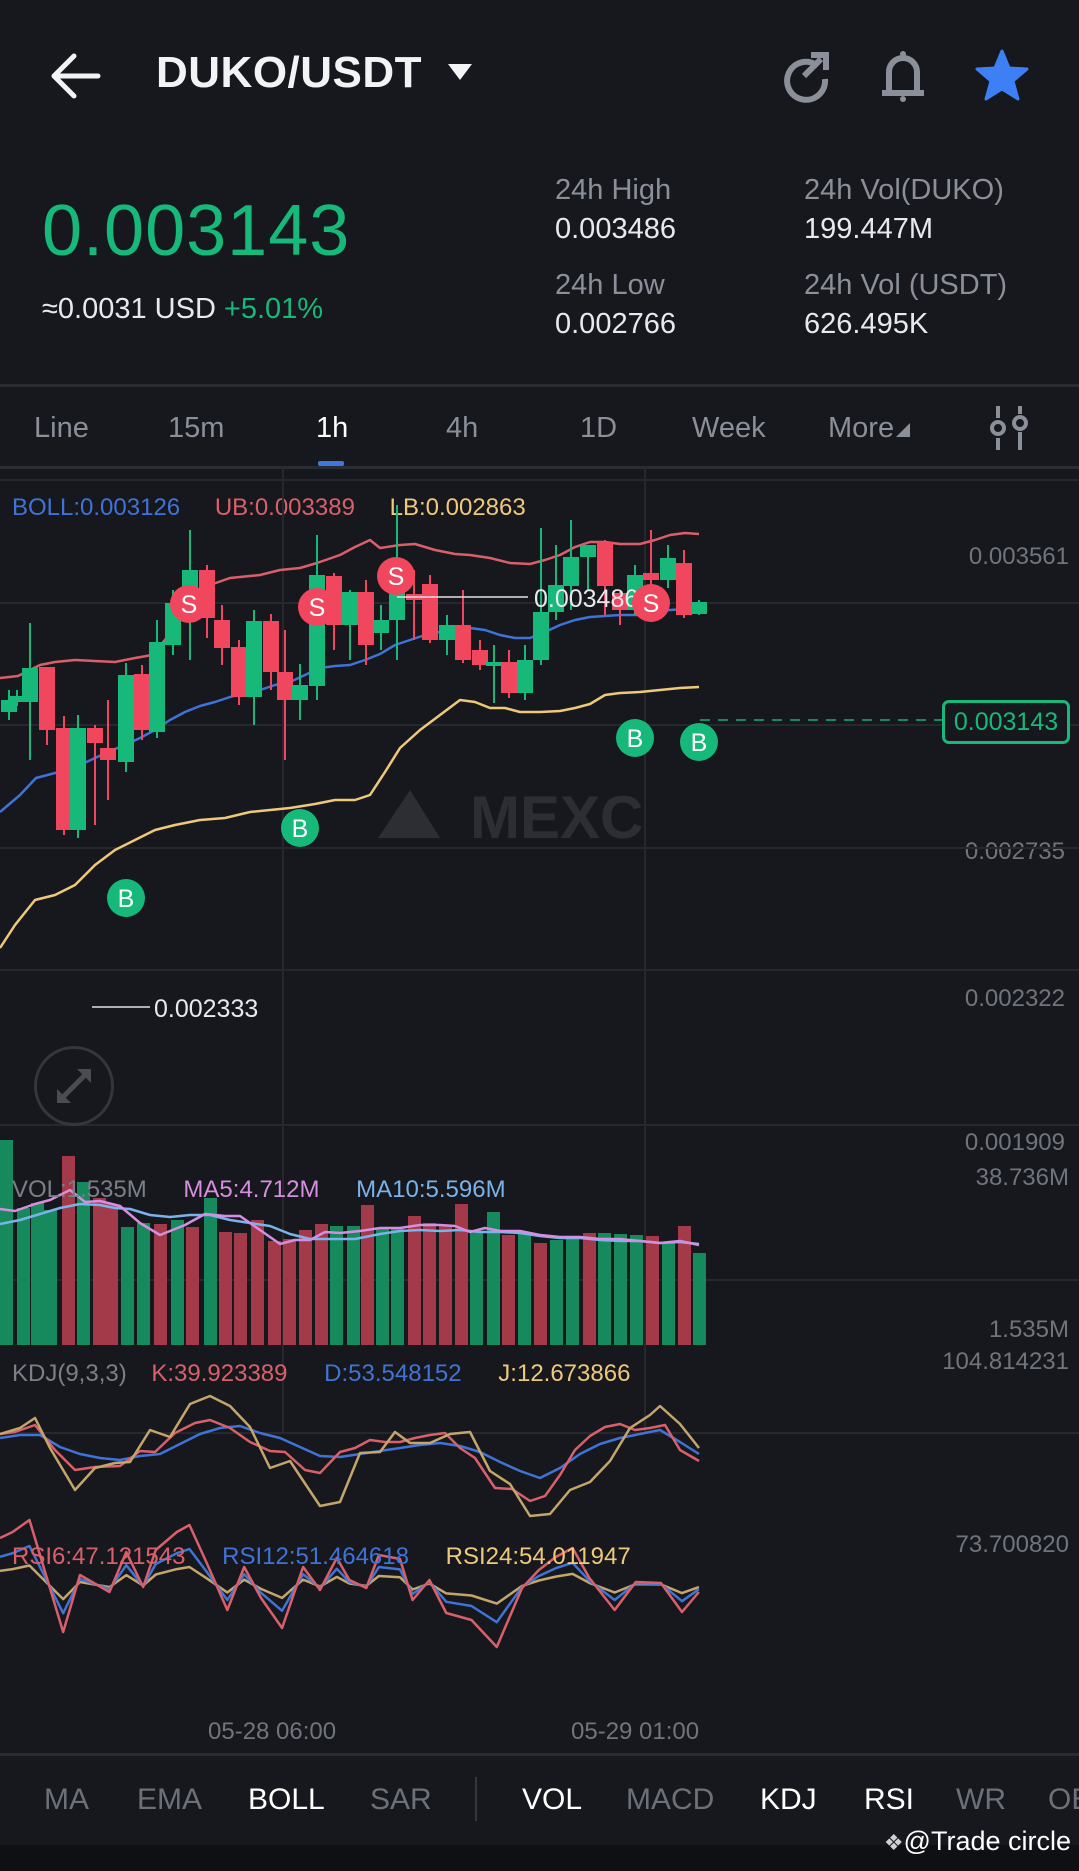 The width and height of the screenshot is (1079, 1871). Describe the element at coordinates (1014, 851) in the screenshot. I see `price-axis-label: 0.002735` at that location.